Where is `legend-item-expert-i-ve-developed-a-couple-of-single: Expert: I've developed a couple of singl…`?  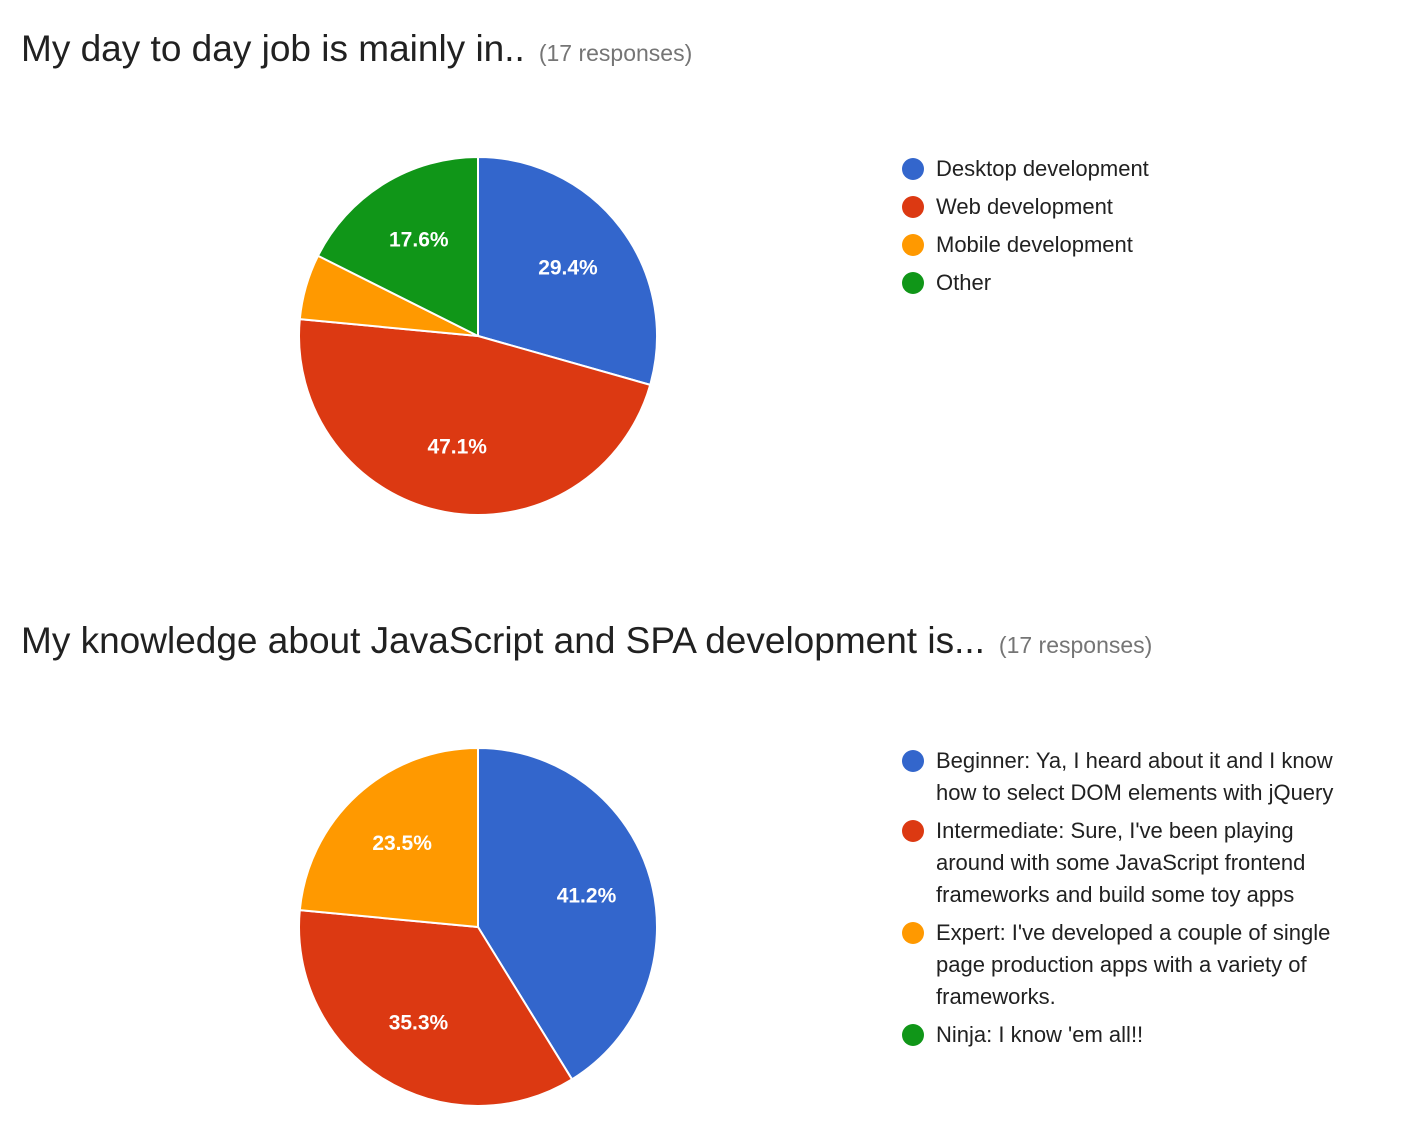
legend-item-expert-i-ve-developed-a-couple-of-single: Expert: I've developed a couple of singl… is located at coordinates (1142, 965).